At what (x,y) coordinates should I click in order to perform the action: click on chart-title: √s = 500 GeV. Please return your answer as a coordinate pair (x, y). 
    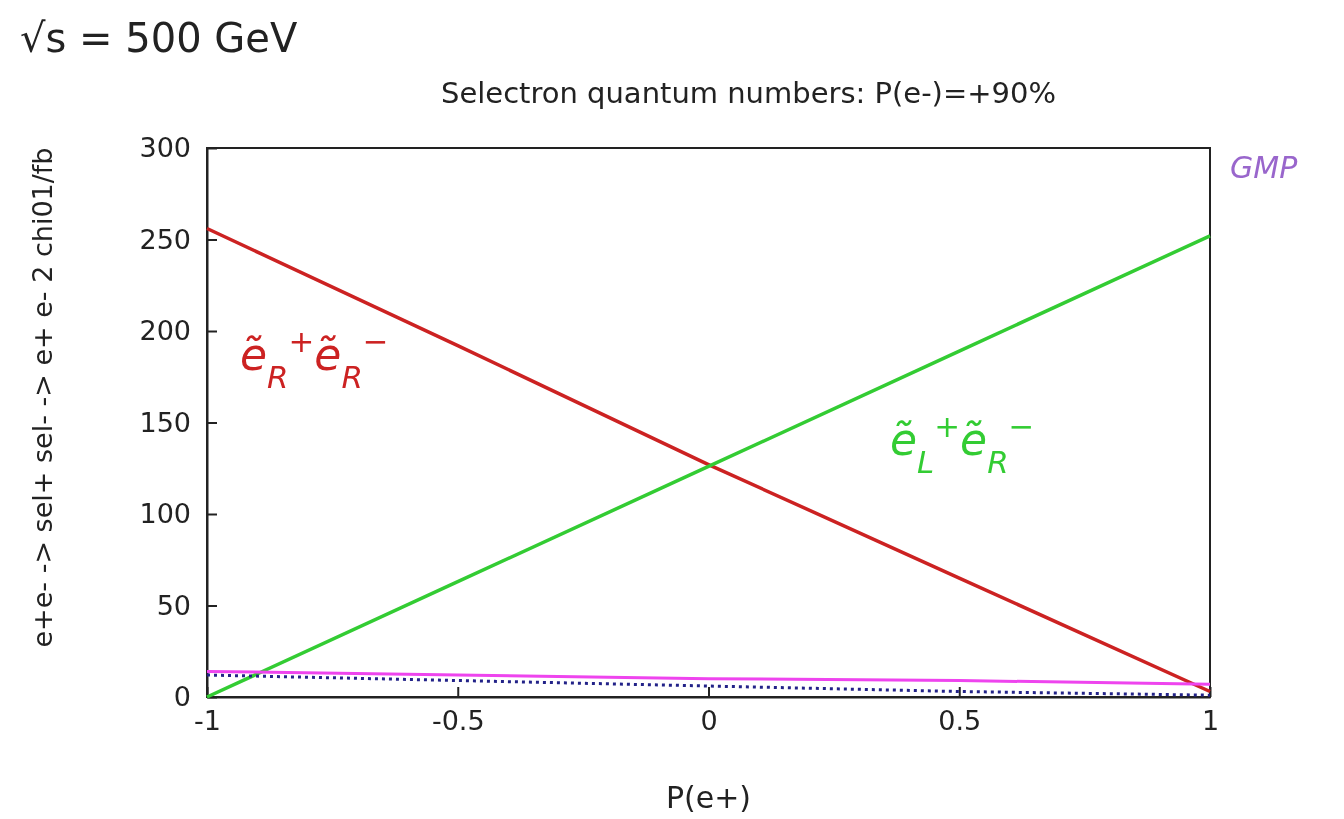
    Looking at the image, I should click on (159, 38).